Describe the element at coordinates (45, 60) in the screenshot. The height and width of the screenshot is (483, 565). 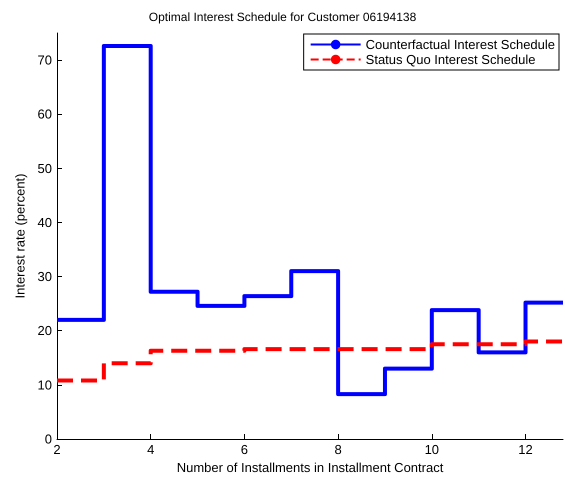
I see `y-tick-label: 70` at that location.